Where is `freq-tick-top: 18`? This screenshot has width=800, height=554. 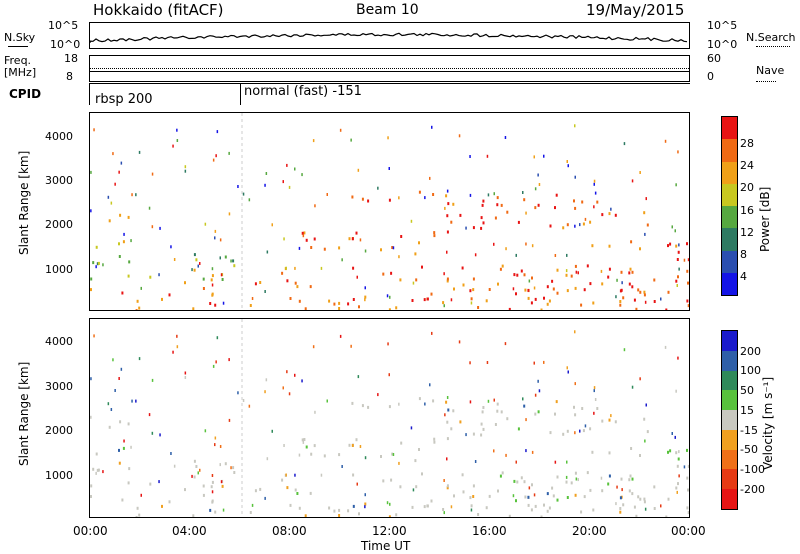 freq-tick-top: 18 is located at coordinates (71, 58).